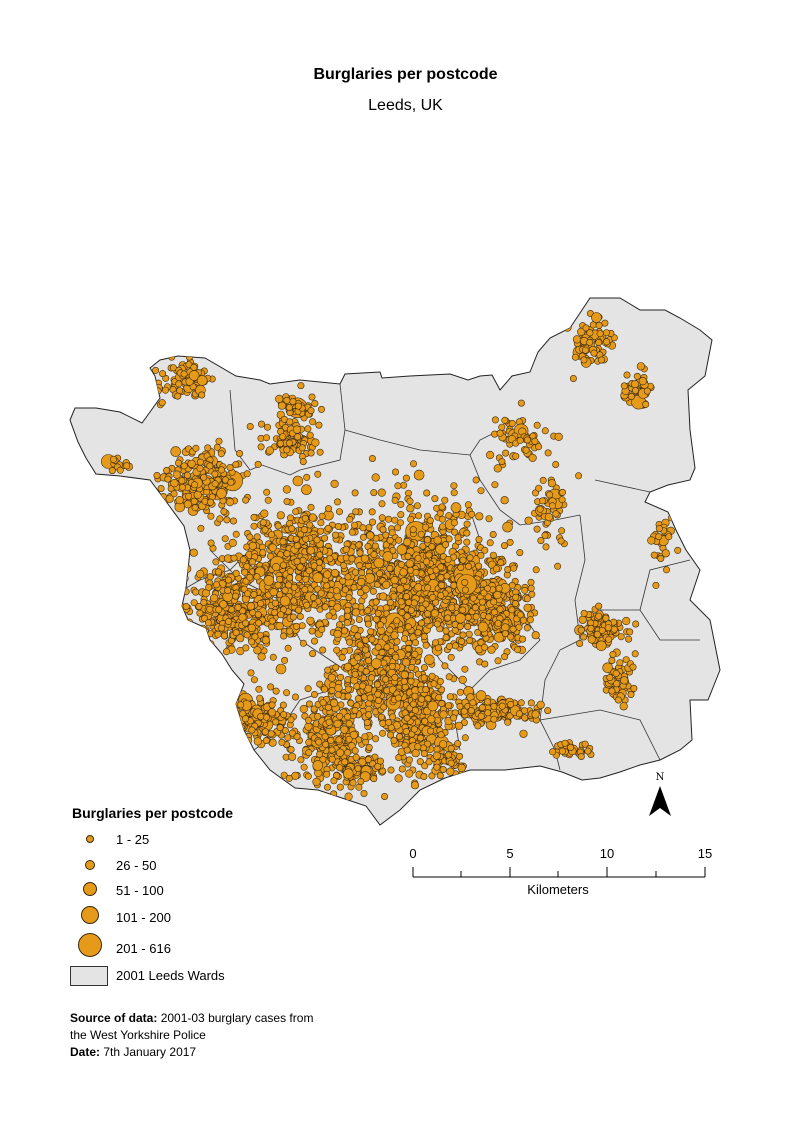 This screenshot has height=1145, width=811. What do you see at coordinates (558, 889) in the screenshot?
I see `scale-unit-label: Kilometers` at bounding box center [558, 889].